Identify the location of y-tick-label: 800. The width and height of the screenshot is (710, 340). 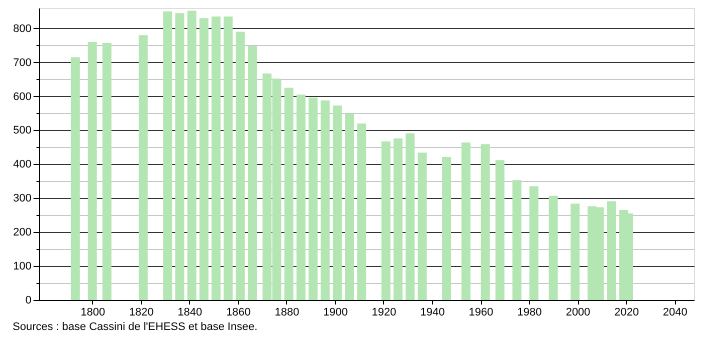
(22, 28).